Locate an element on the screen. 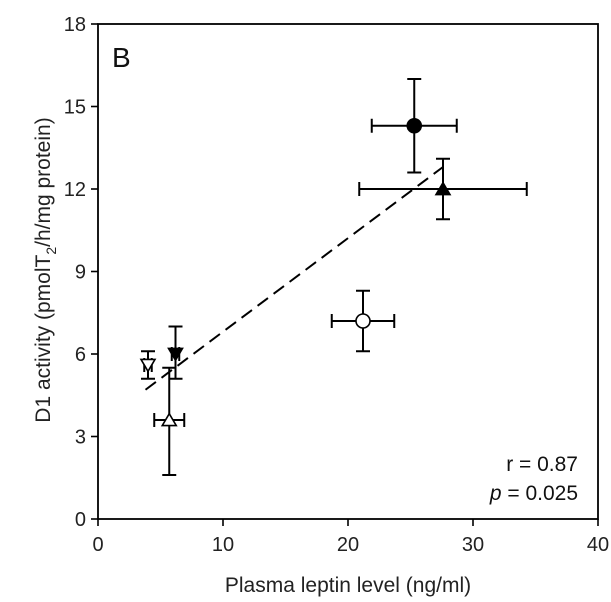  p-value: = 0.025 is located at coordinates (540, 493).